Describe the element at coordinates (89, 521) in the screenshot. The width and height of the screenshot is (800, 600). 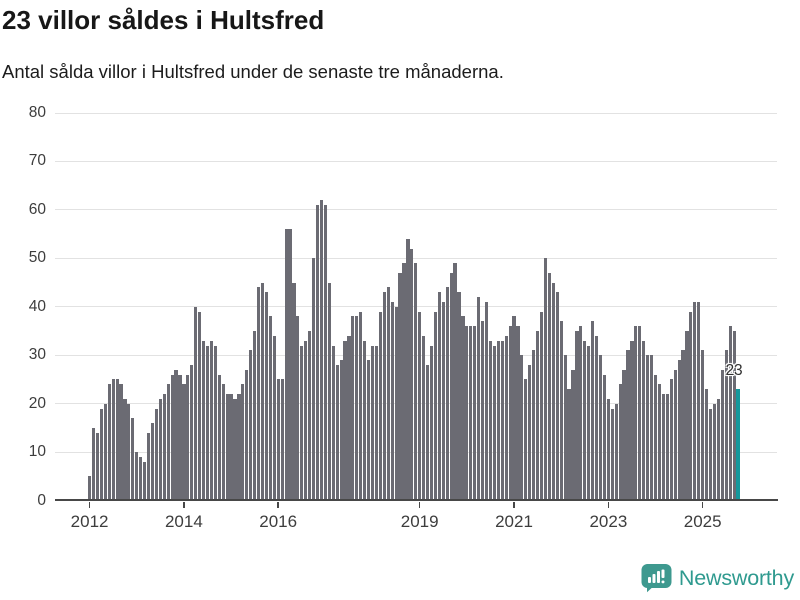
I see `x-axis-tick-label: 2012` at that location.